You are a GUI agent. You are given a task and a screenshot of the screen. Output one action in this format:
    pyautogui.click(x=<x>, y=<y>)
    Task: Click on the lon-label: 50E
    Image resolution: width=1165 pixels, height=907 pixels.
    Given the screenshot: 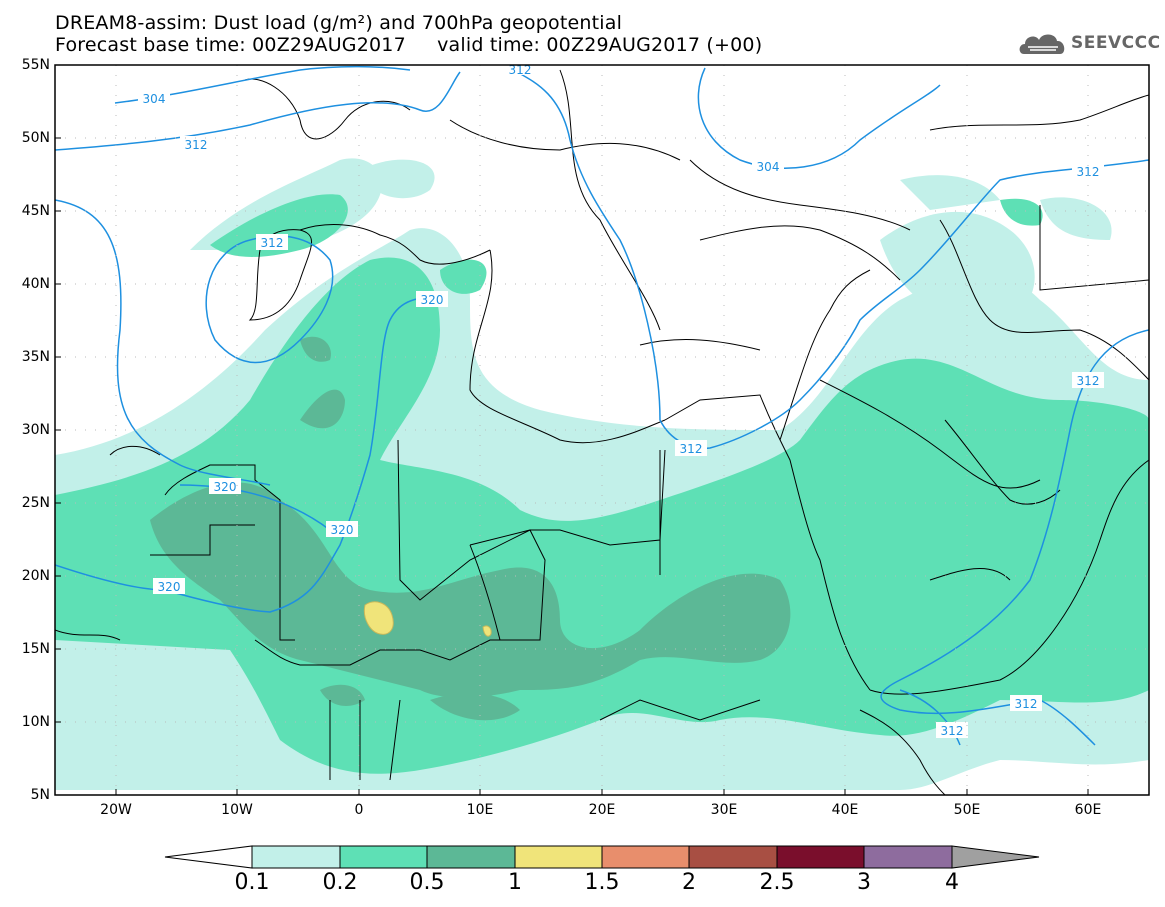 What is the action you would take?
    pyautogui.click(x=967, y=810)
    